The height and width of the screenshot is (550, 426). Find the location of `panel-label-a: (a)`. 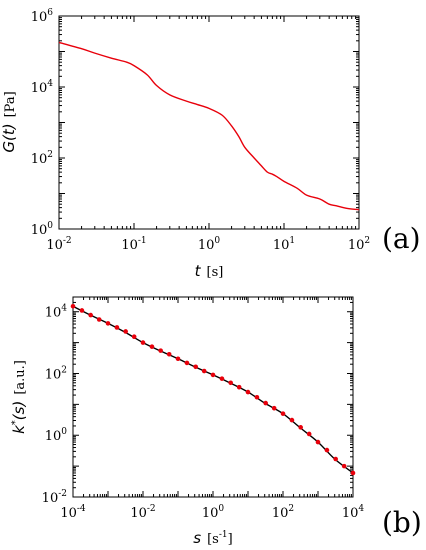

panel-label-a: (a) is located at coordinates (401, 238).